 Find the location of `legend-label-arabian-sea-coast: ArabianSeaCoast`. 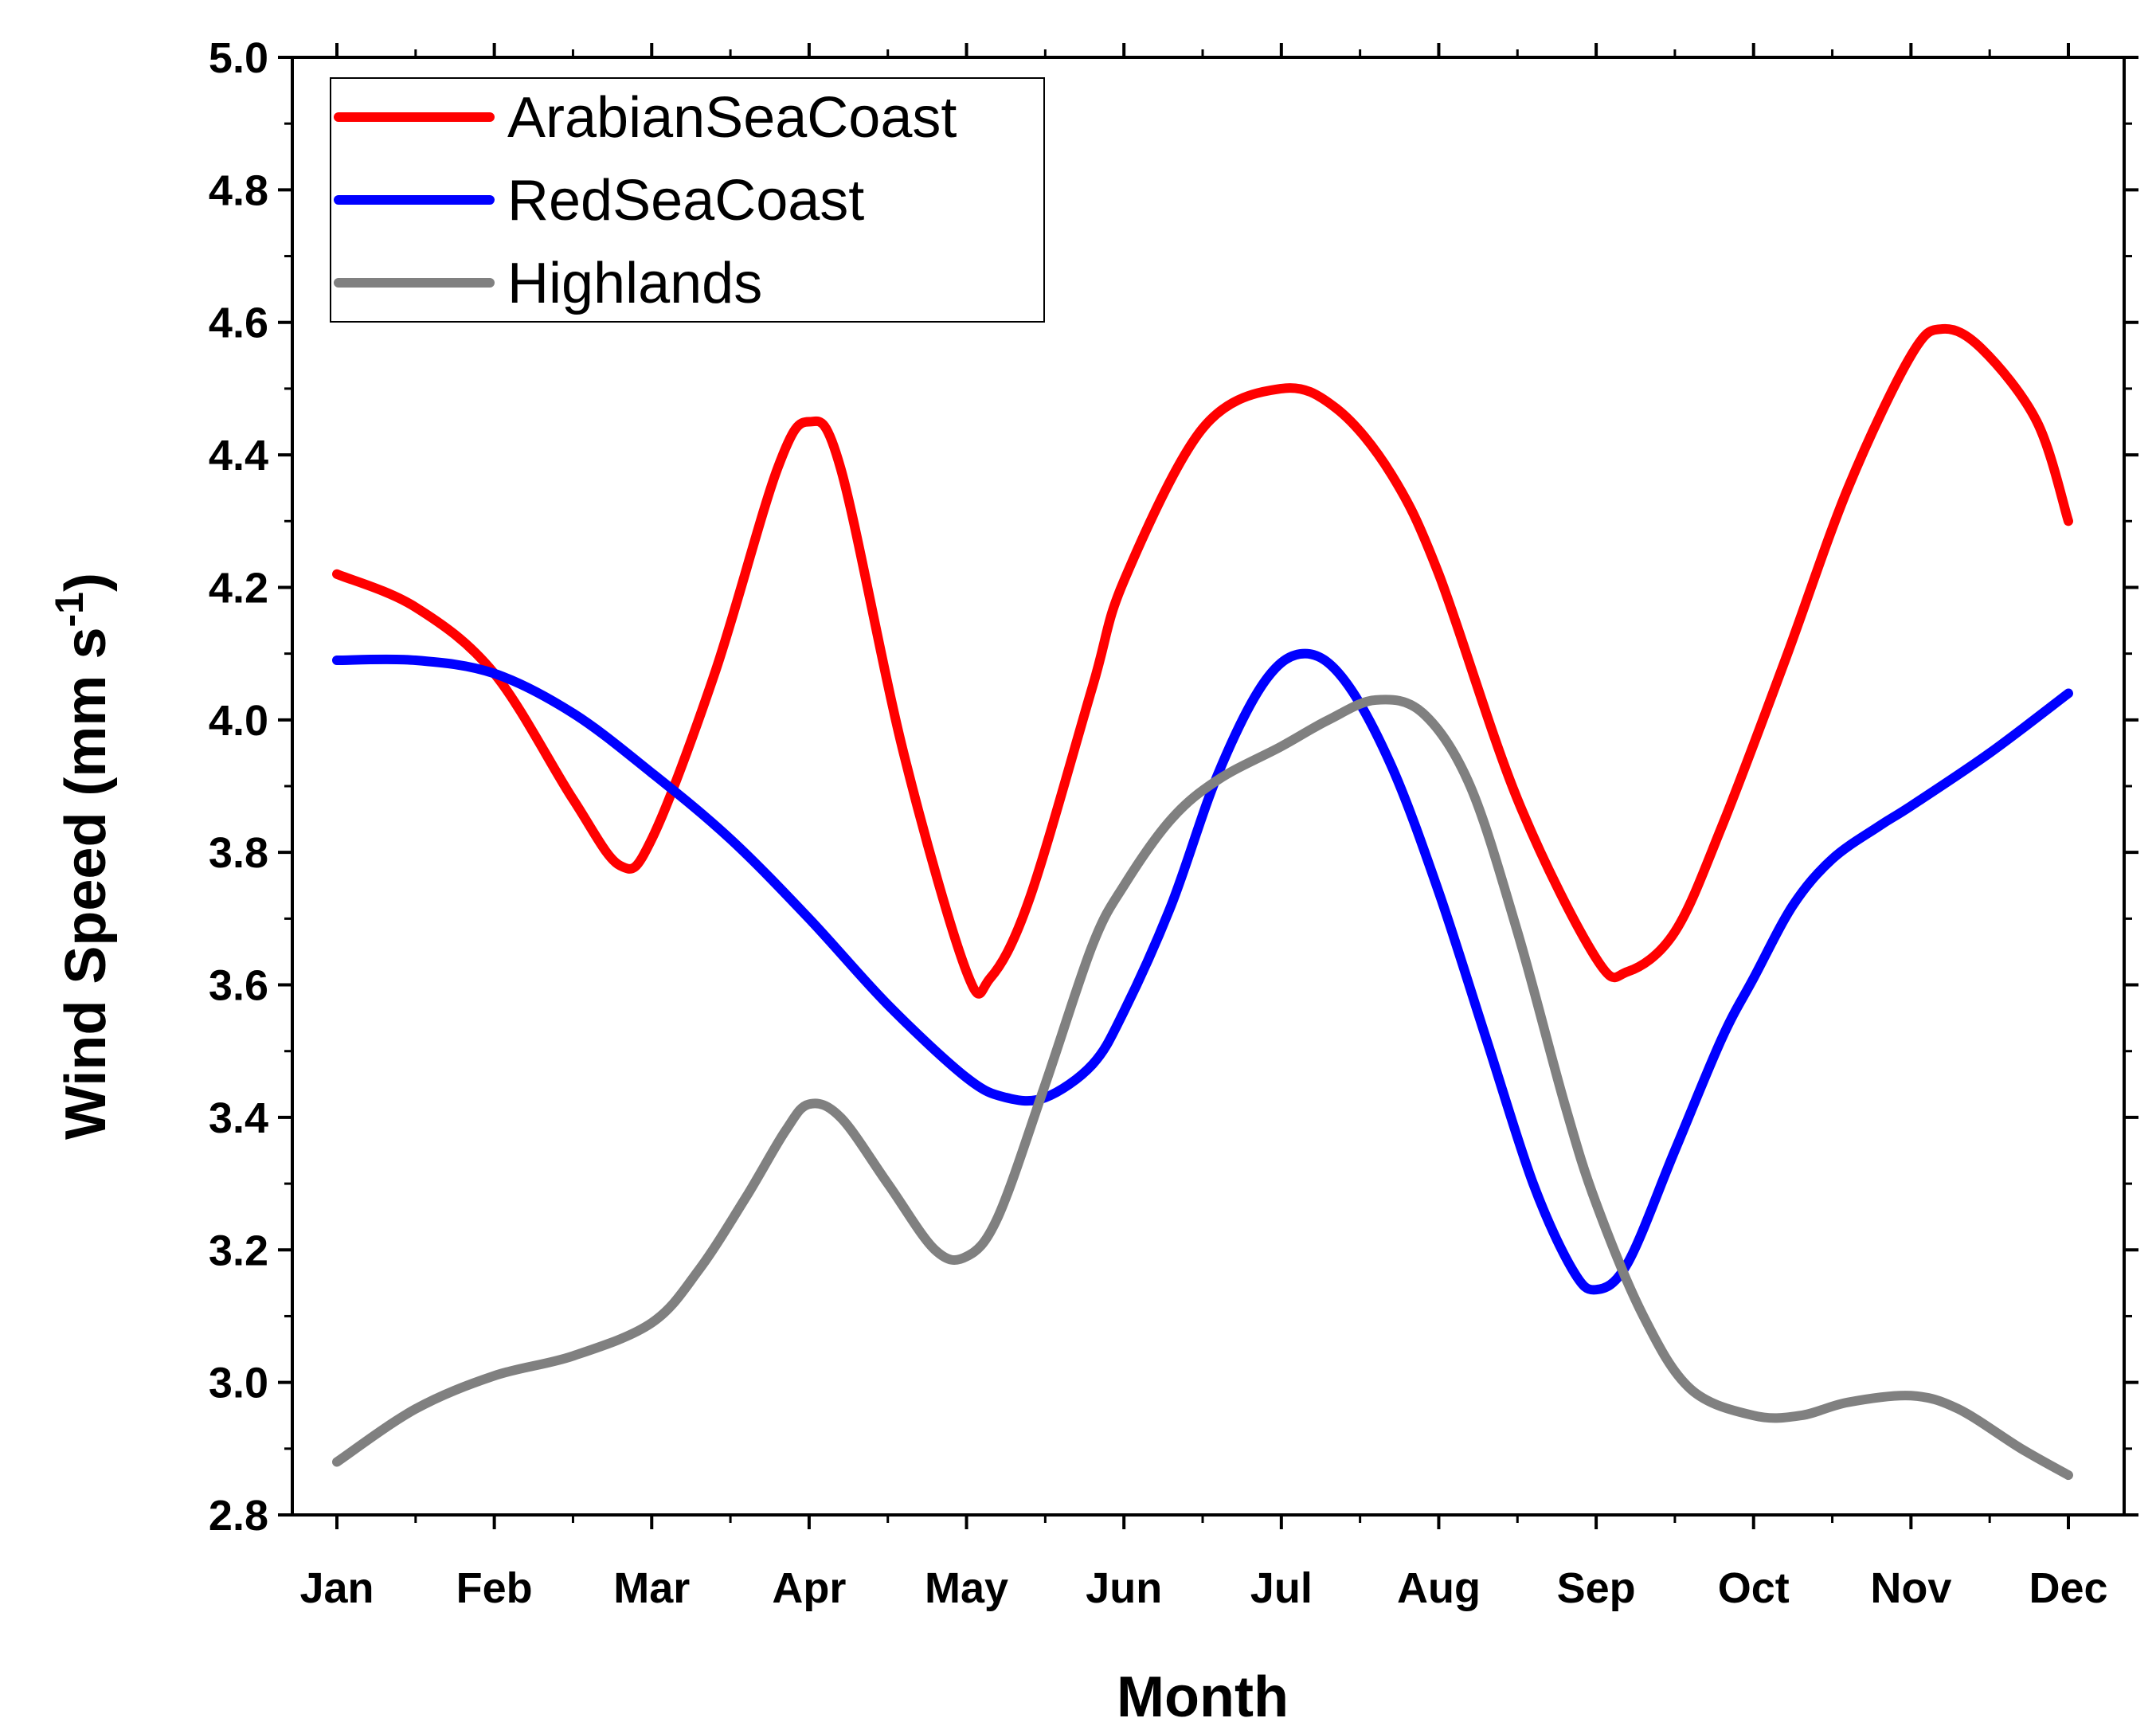

legend-label-arabian-sea-coast: ArabianSeaCoast is located at coordinates (732, 118).